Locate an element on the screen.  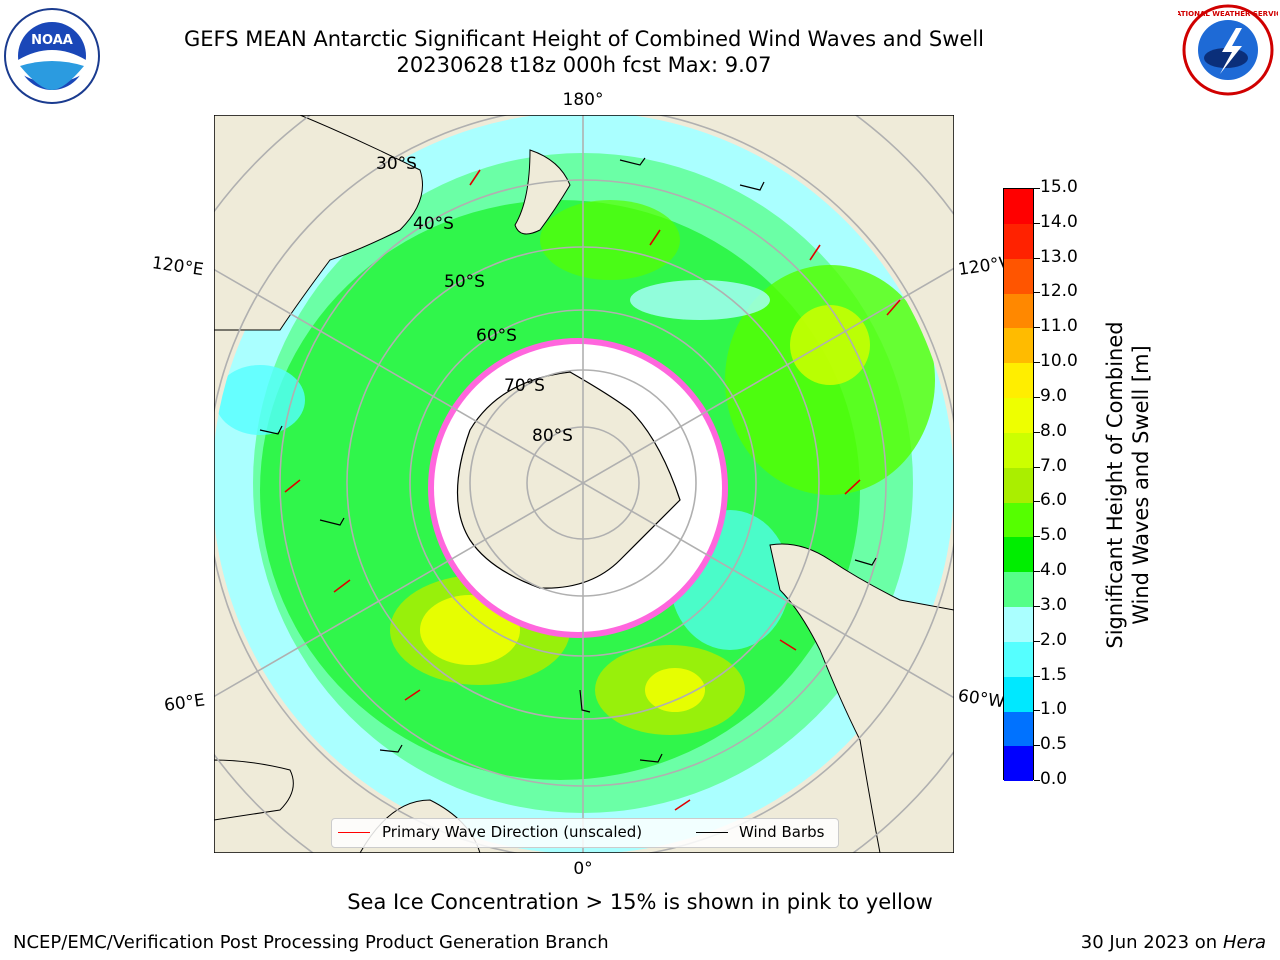
colorbar-tick-label: 15.0 is located at coordinates (1059, 187).